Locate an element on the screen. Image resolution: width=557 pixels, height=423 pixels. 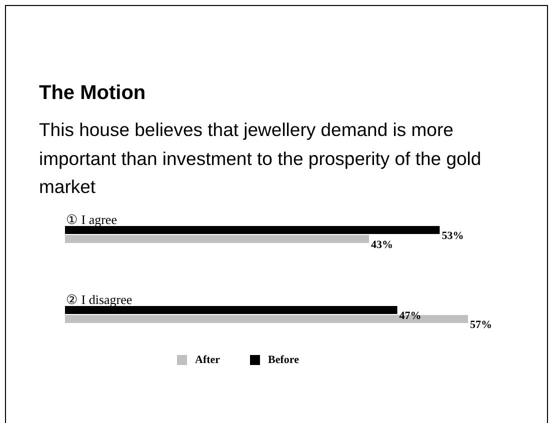
legend-label: Before is located at coordinates (283, 360).